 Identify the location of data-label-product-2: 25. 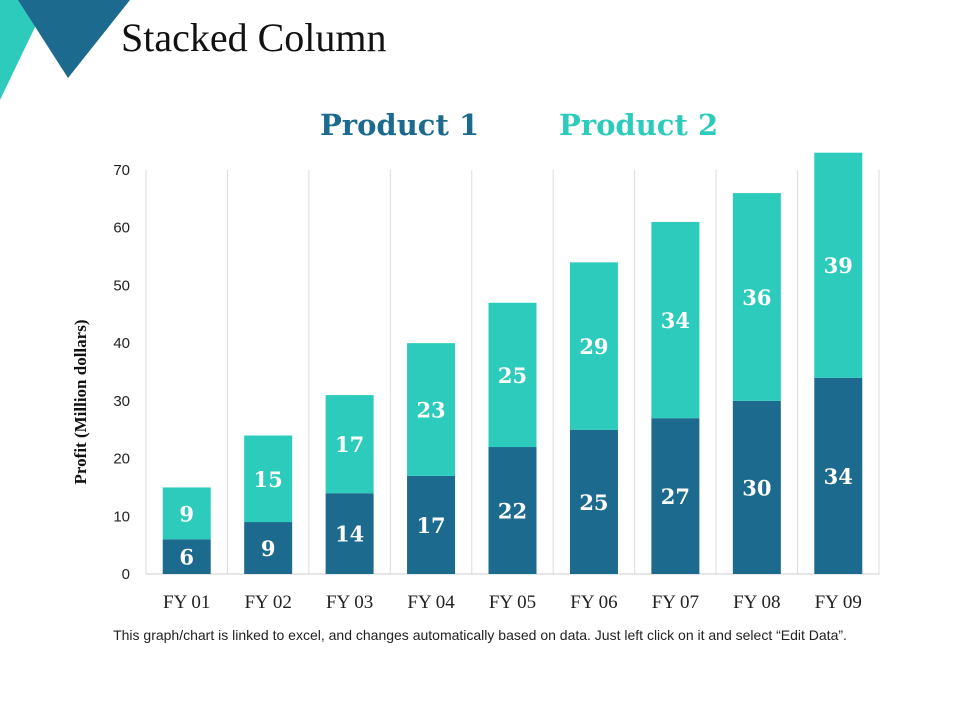
(512, 375).